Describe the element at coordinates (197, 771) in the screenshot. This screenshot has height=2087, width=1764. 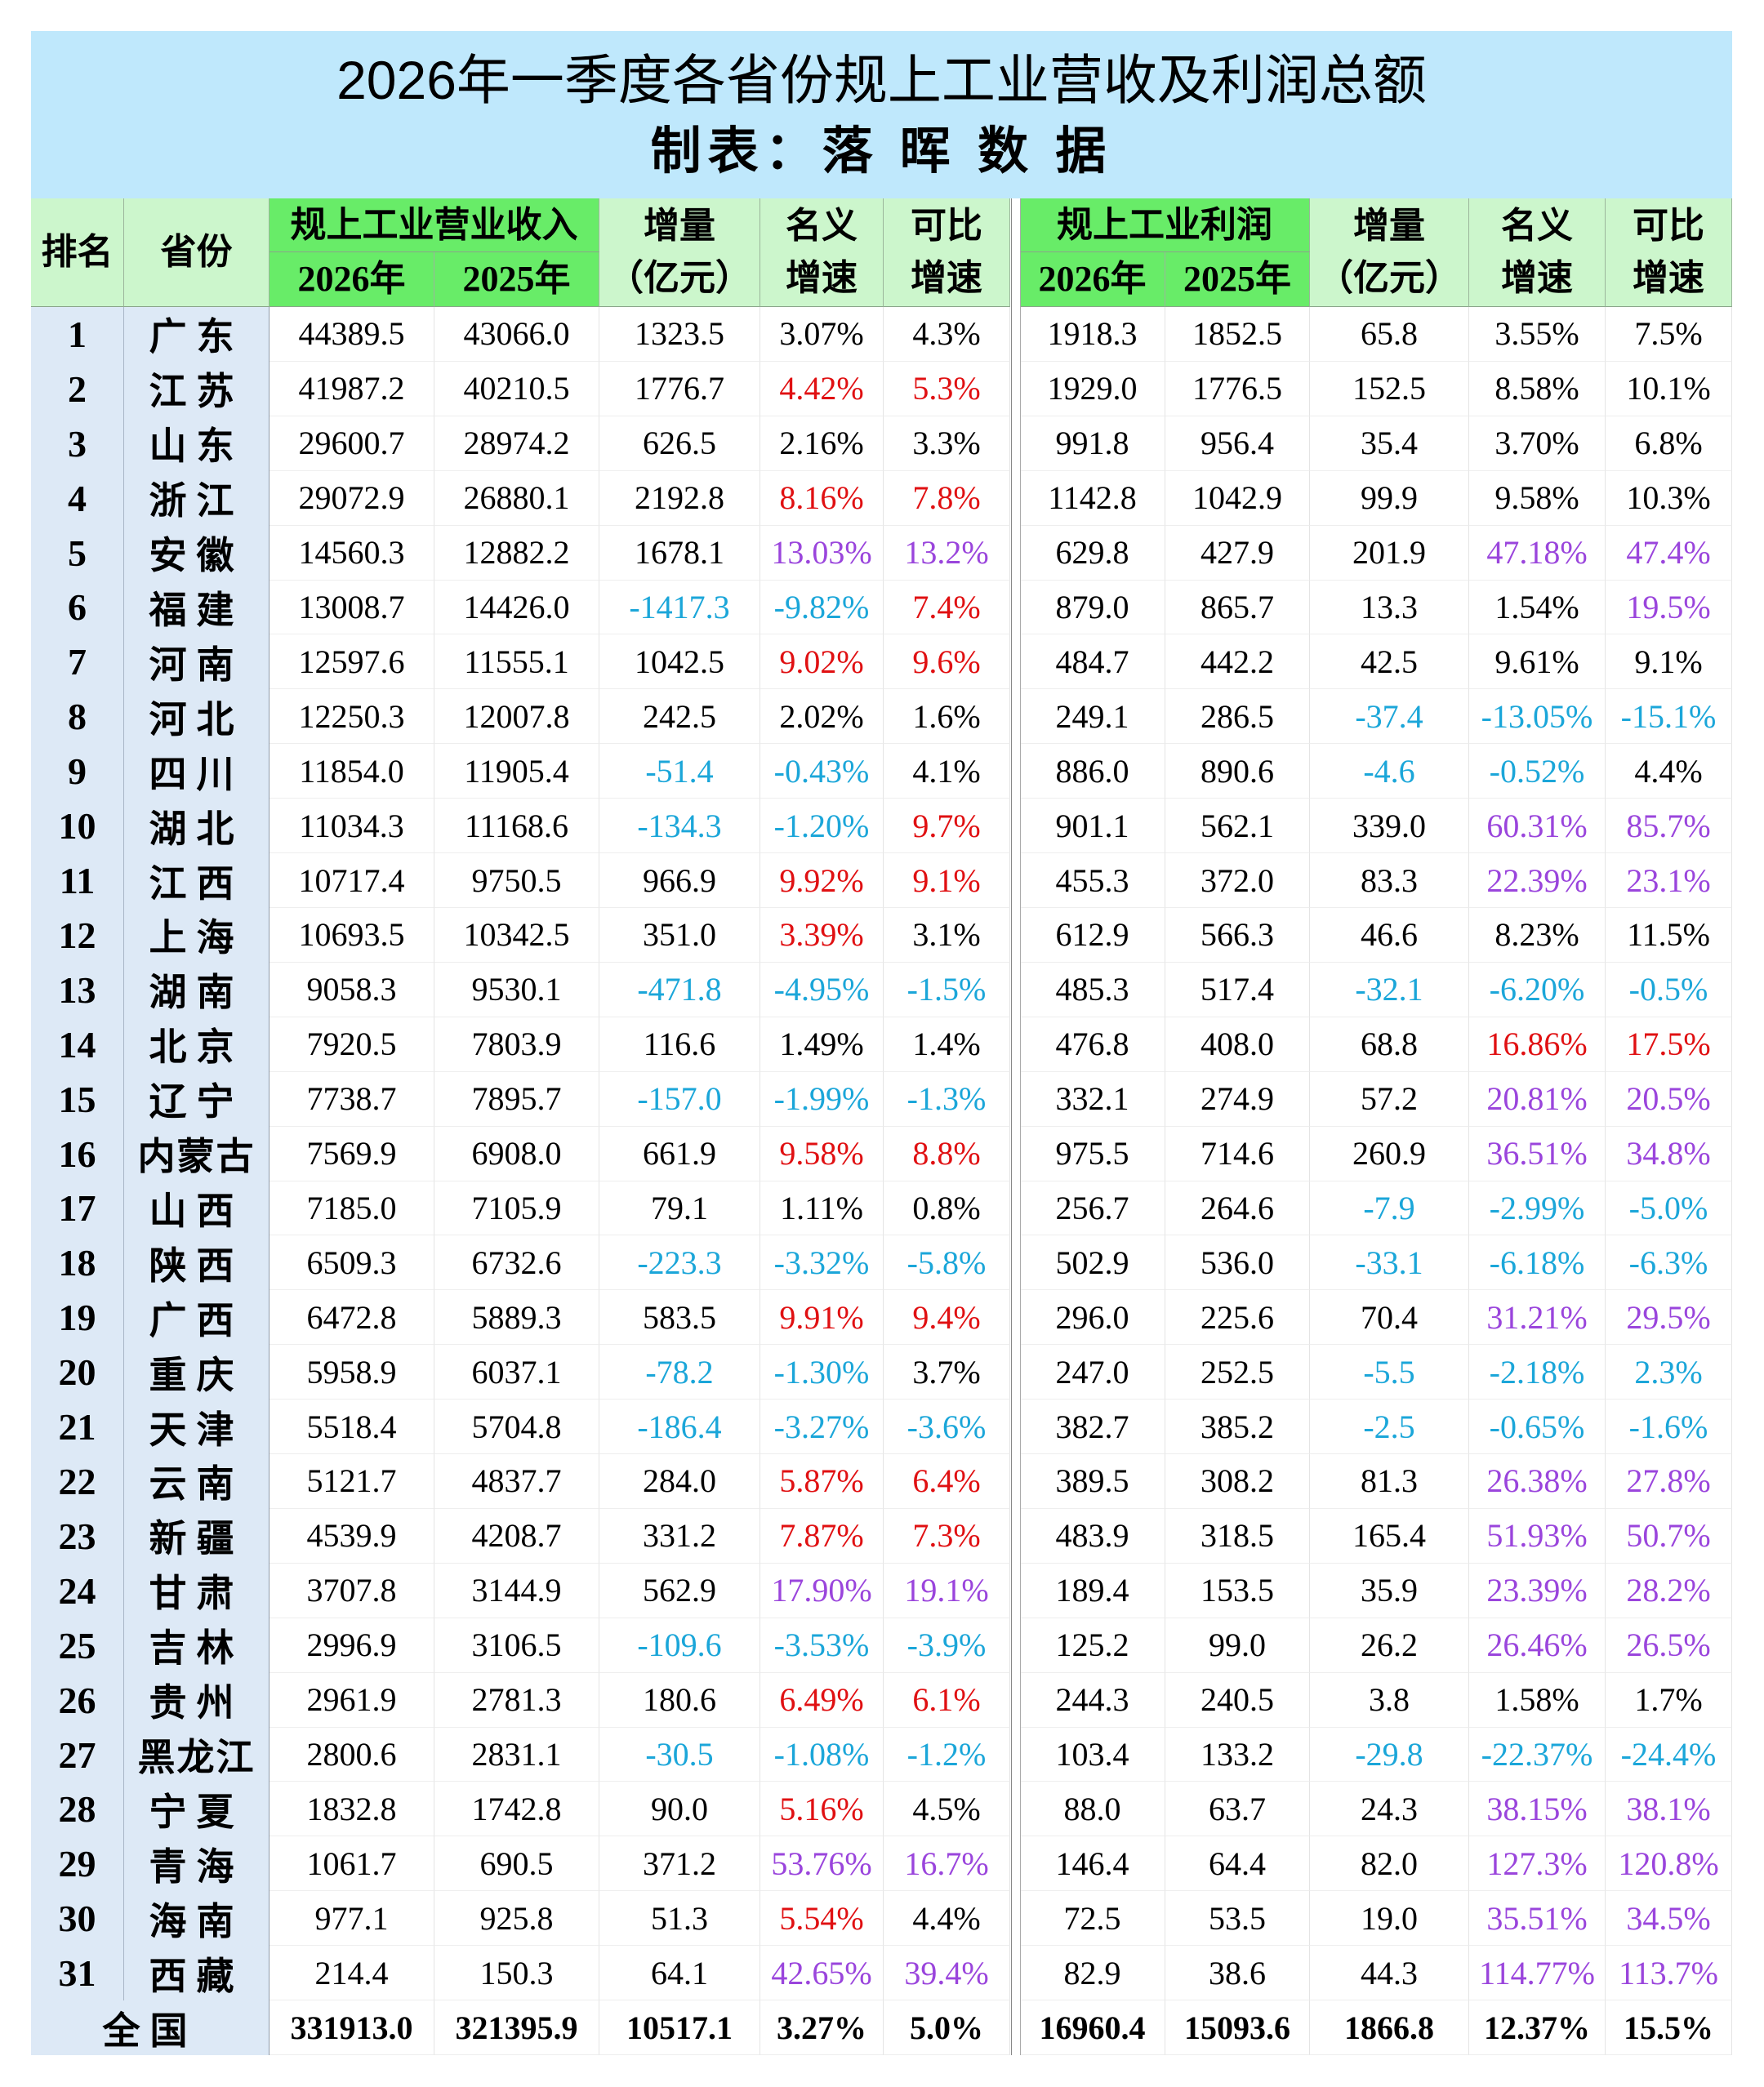
I see `province-cell: 四川` at that location.